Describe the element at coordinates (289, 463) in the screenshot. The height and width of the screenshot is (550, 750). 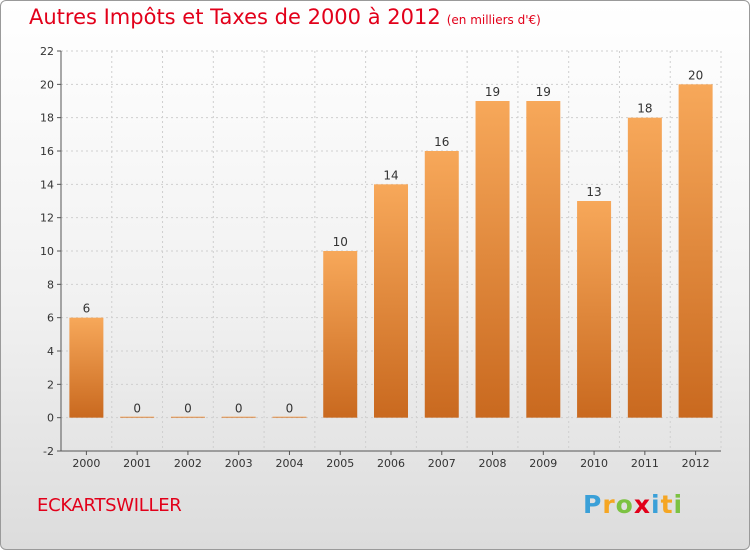
I see `x-tick-label: 2004` at that location.